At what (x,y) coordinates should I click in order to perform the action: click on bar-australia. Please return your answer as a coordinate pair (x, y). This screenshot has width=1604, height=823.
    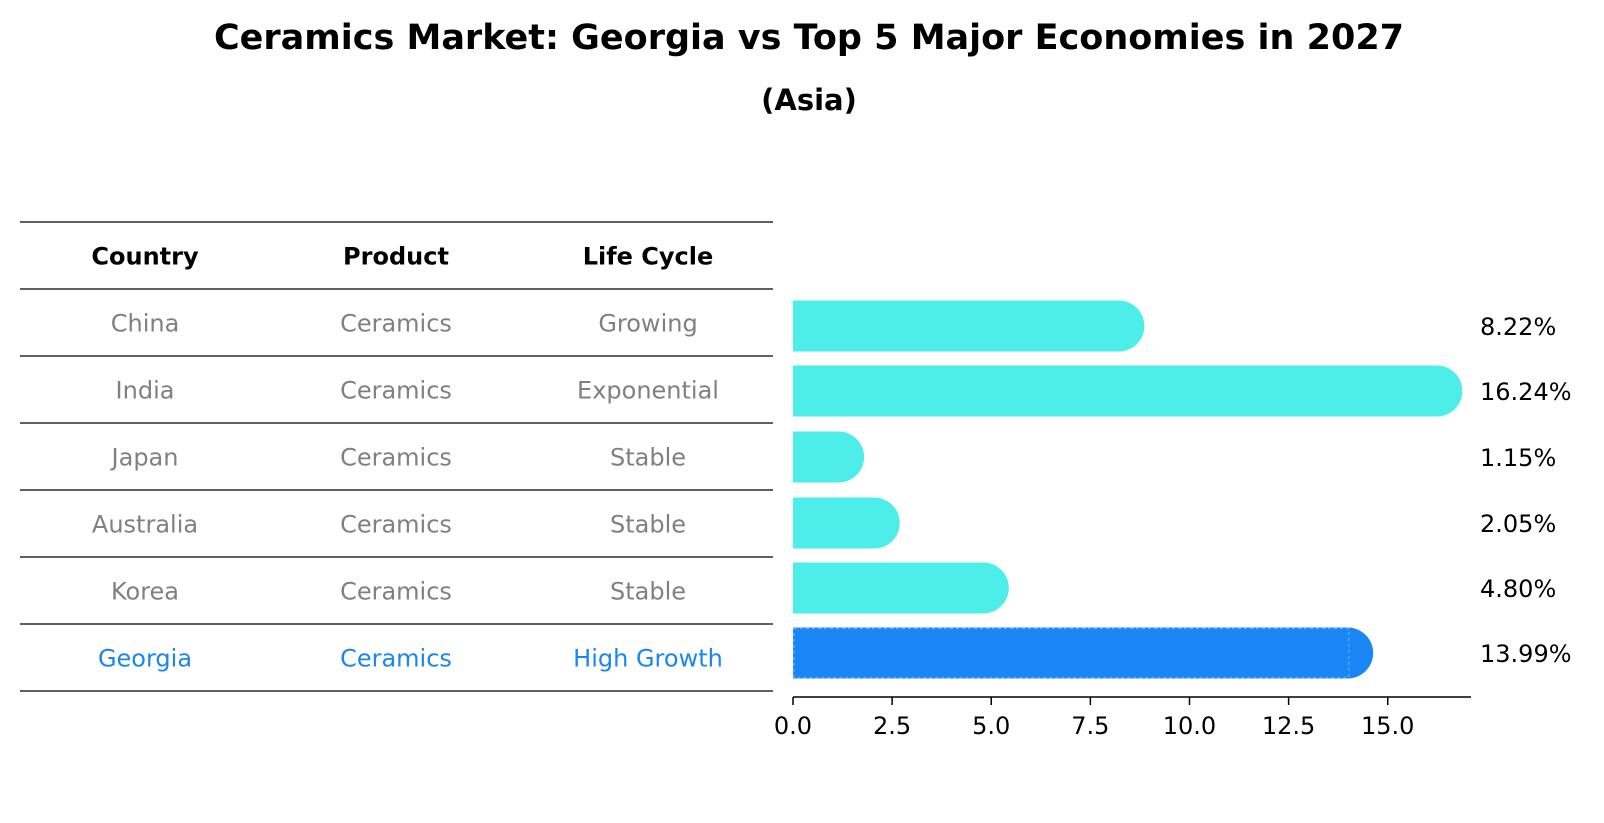
    Looking at the image, I should click on (846, 523).